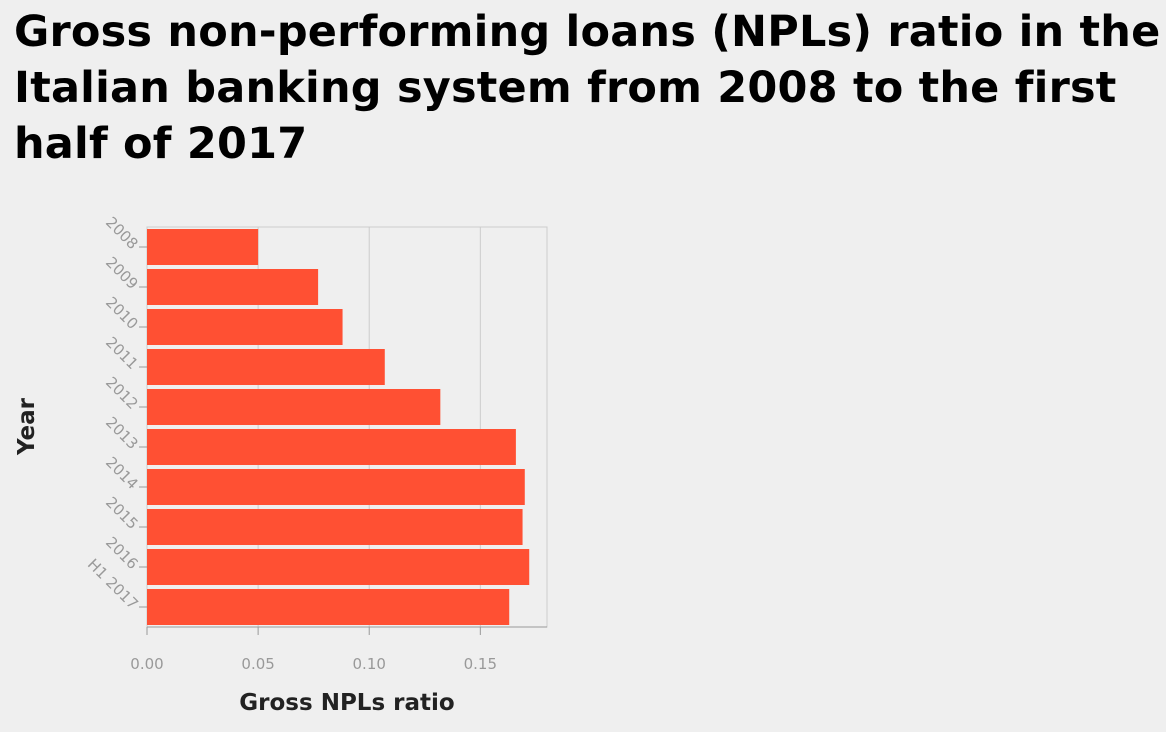 The height and width of the screenshot is (732, 1166). What do you see at coordinates (233, 287) in the screenshot?
I see `bar-2009` at bounding box center [233, 287].